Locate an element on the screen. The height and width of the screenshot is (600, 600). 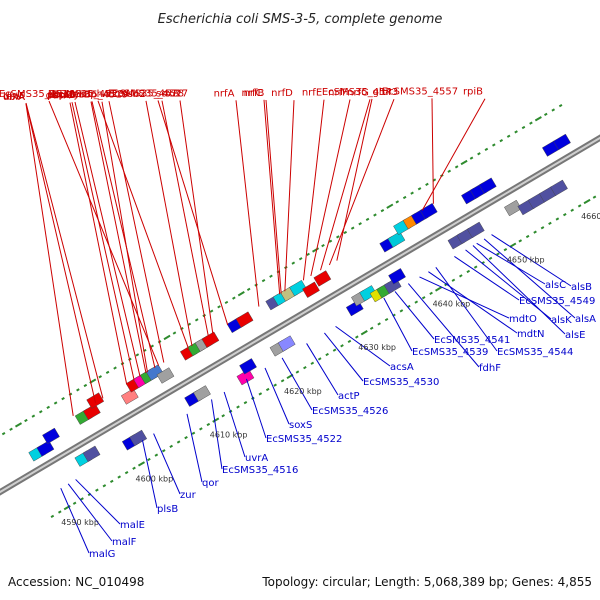
scale-label: 4600 kbp is located at coordinates (155, 478).